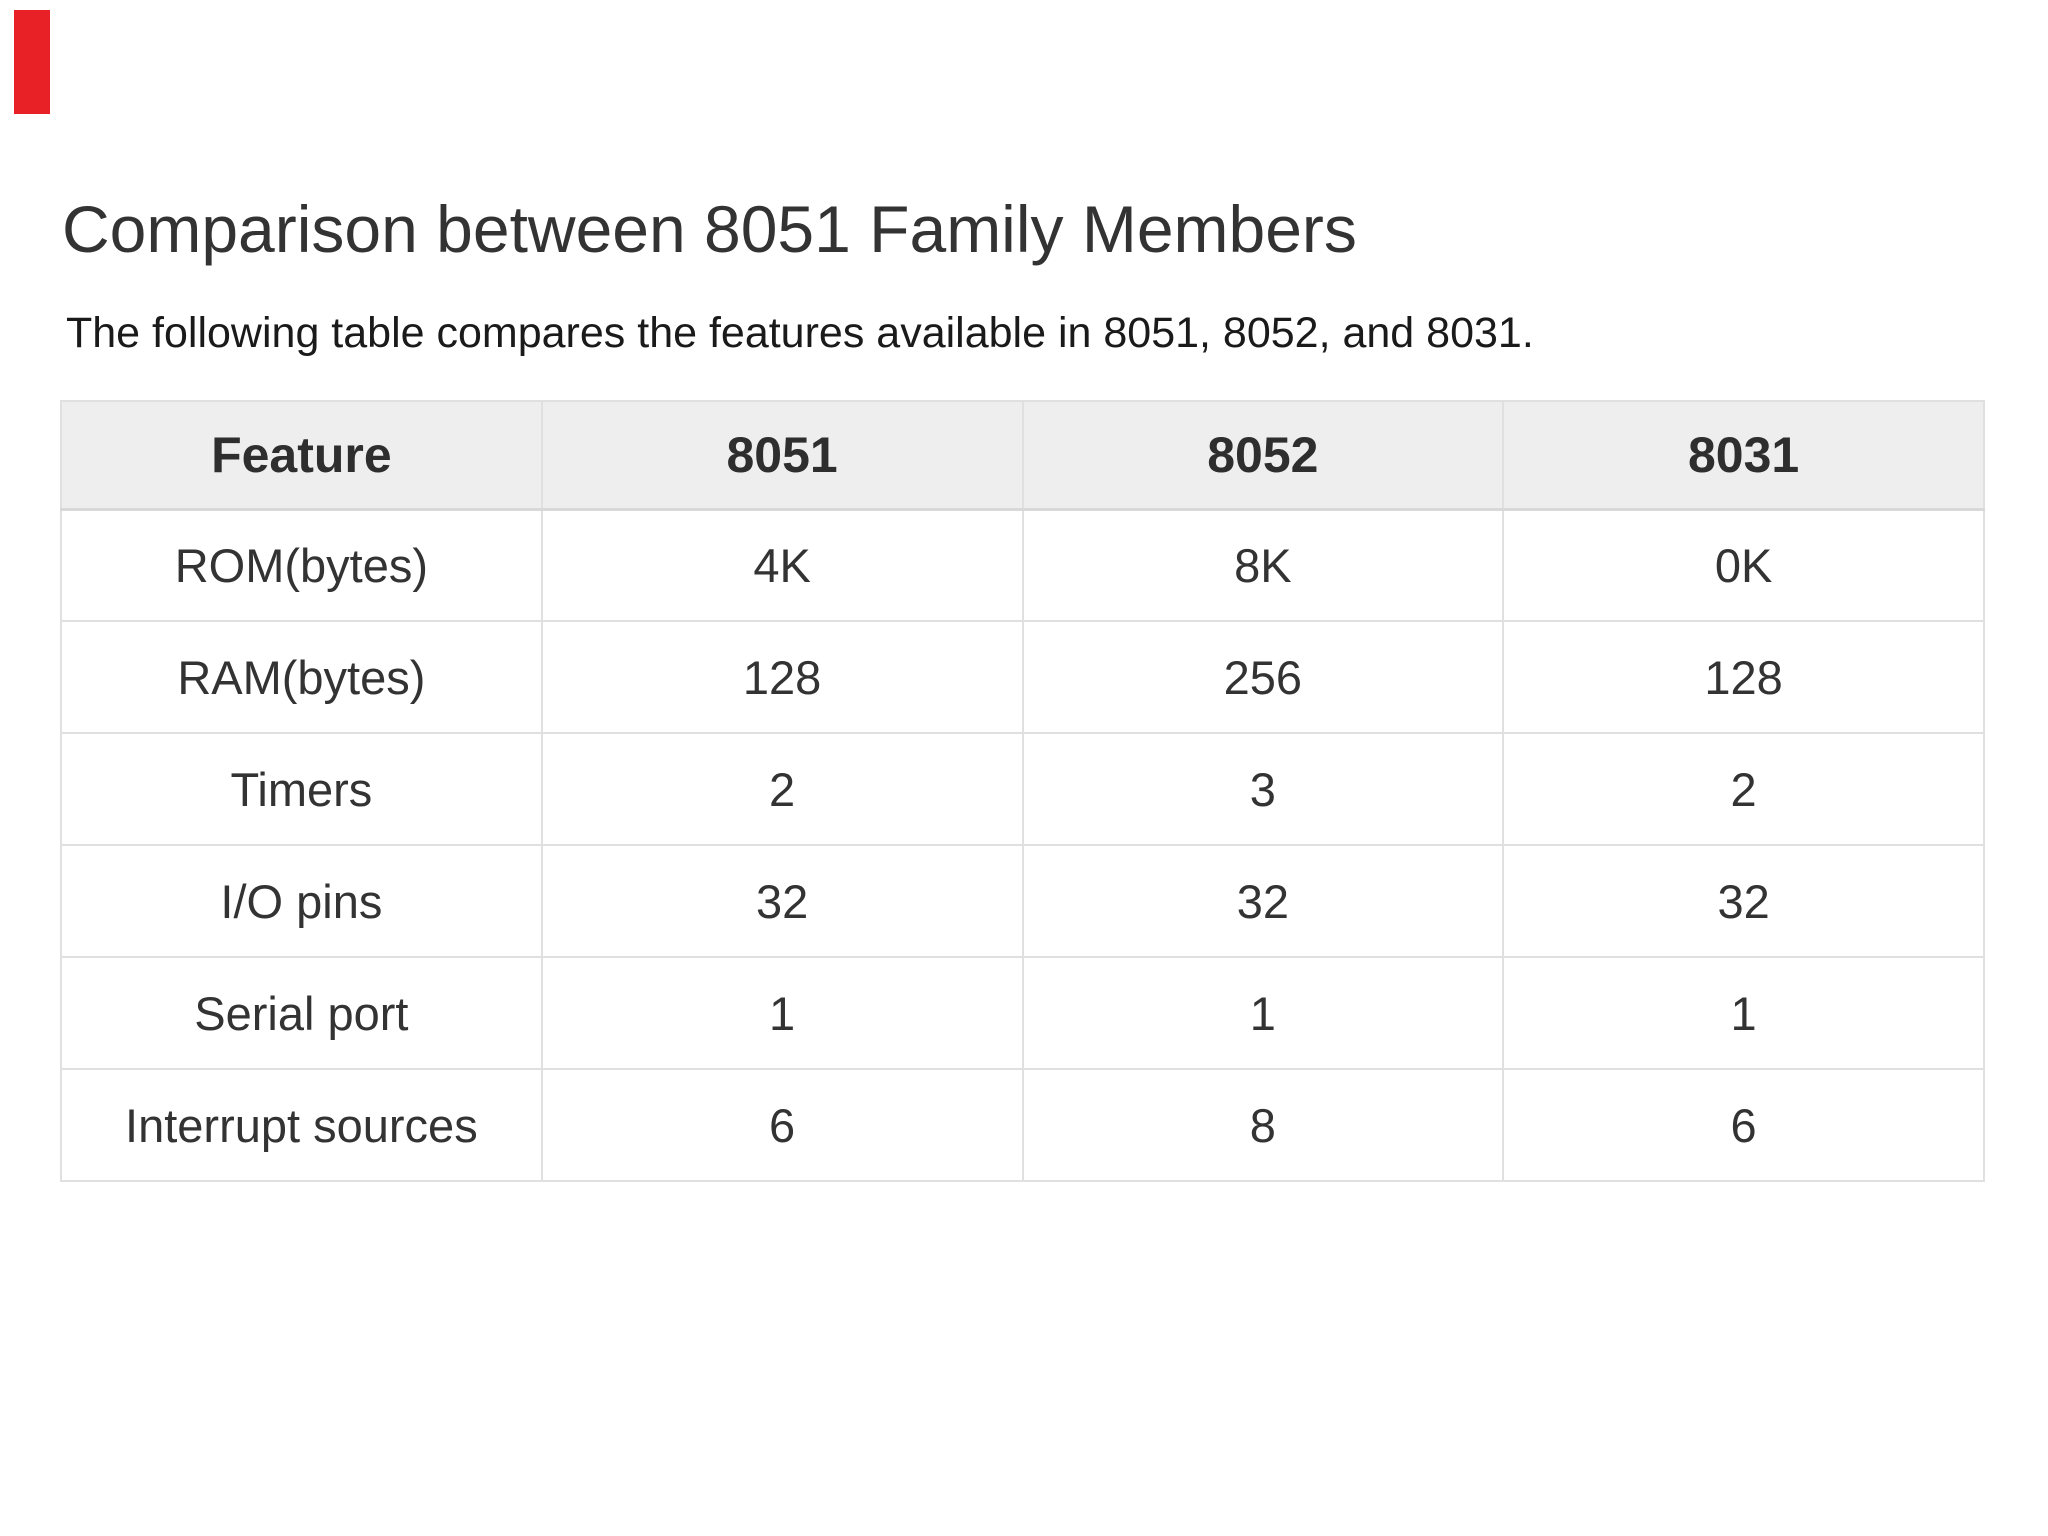 The height and width of the screenshot is (1536, 2048). Describe the element at coordinates (301, 1013) in the screenshot. I see `feature-cell: Serial port` at that location.